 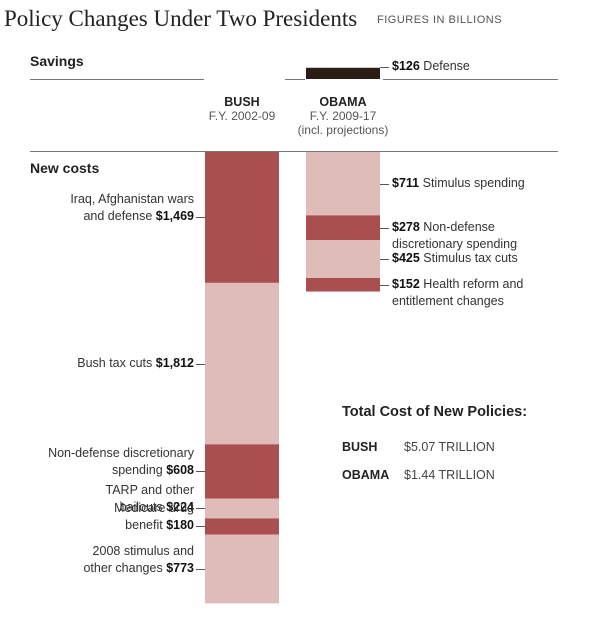 What do you see at coordinates (455, 258) in the screenshot?
I see `obama-label-3: $425 Stimulus tax cuts` at bounding box center [455, 258].